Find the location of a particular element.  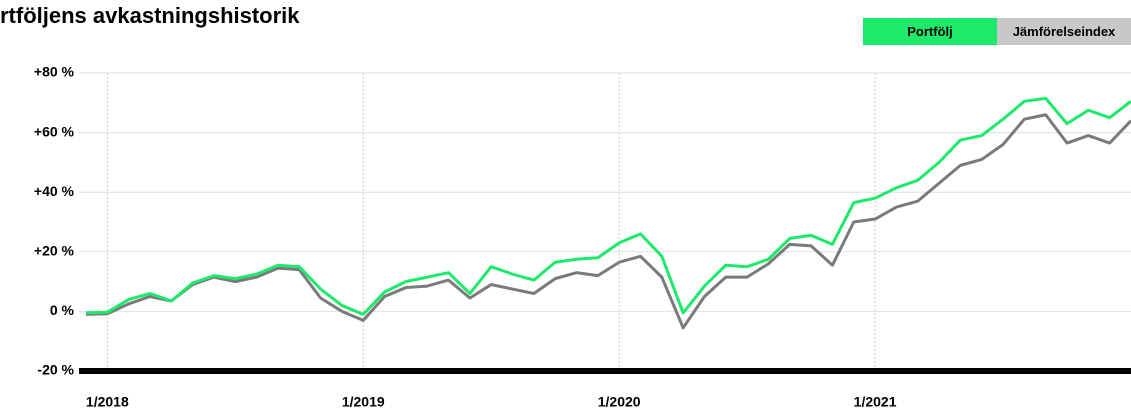

y-tick-label: +20 % is located at coordinates (54, 251).